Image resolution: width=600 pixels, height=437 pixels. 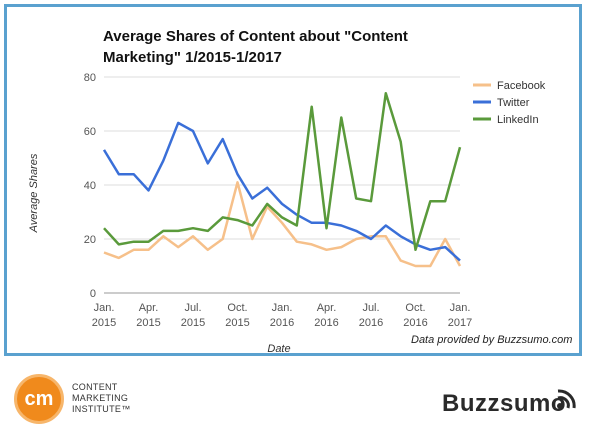 I want to click on buzzsumo-logo-text: Buzzsumo, so click(x=504, y=403).